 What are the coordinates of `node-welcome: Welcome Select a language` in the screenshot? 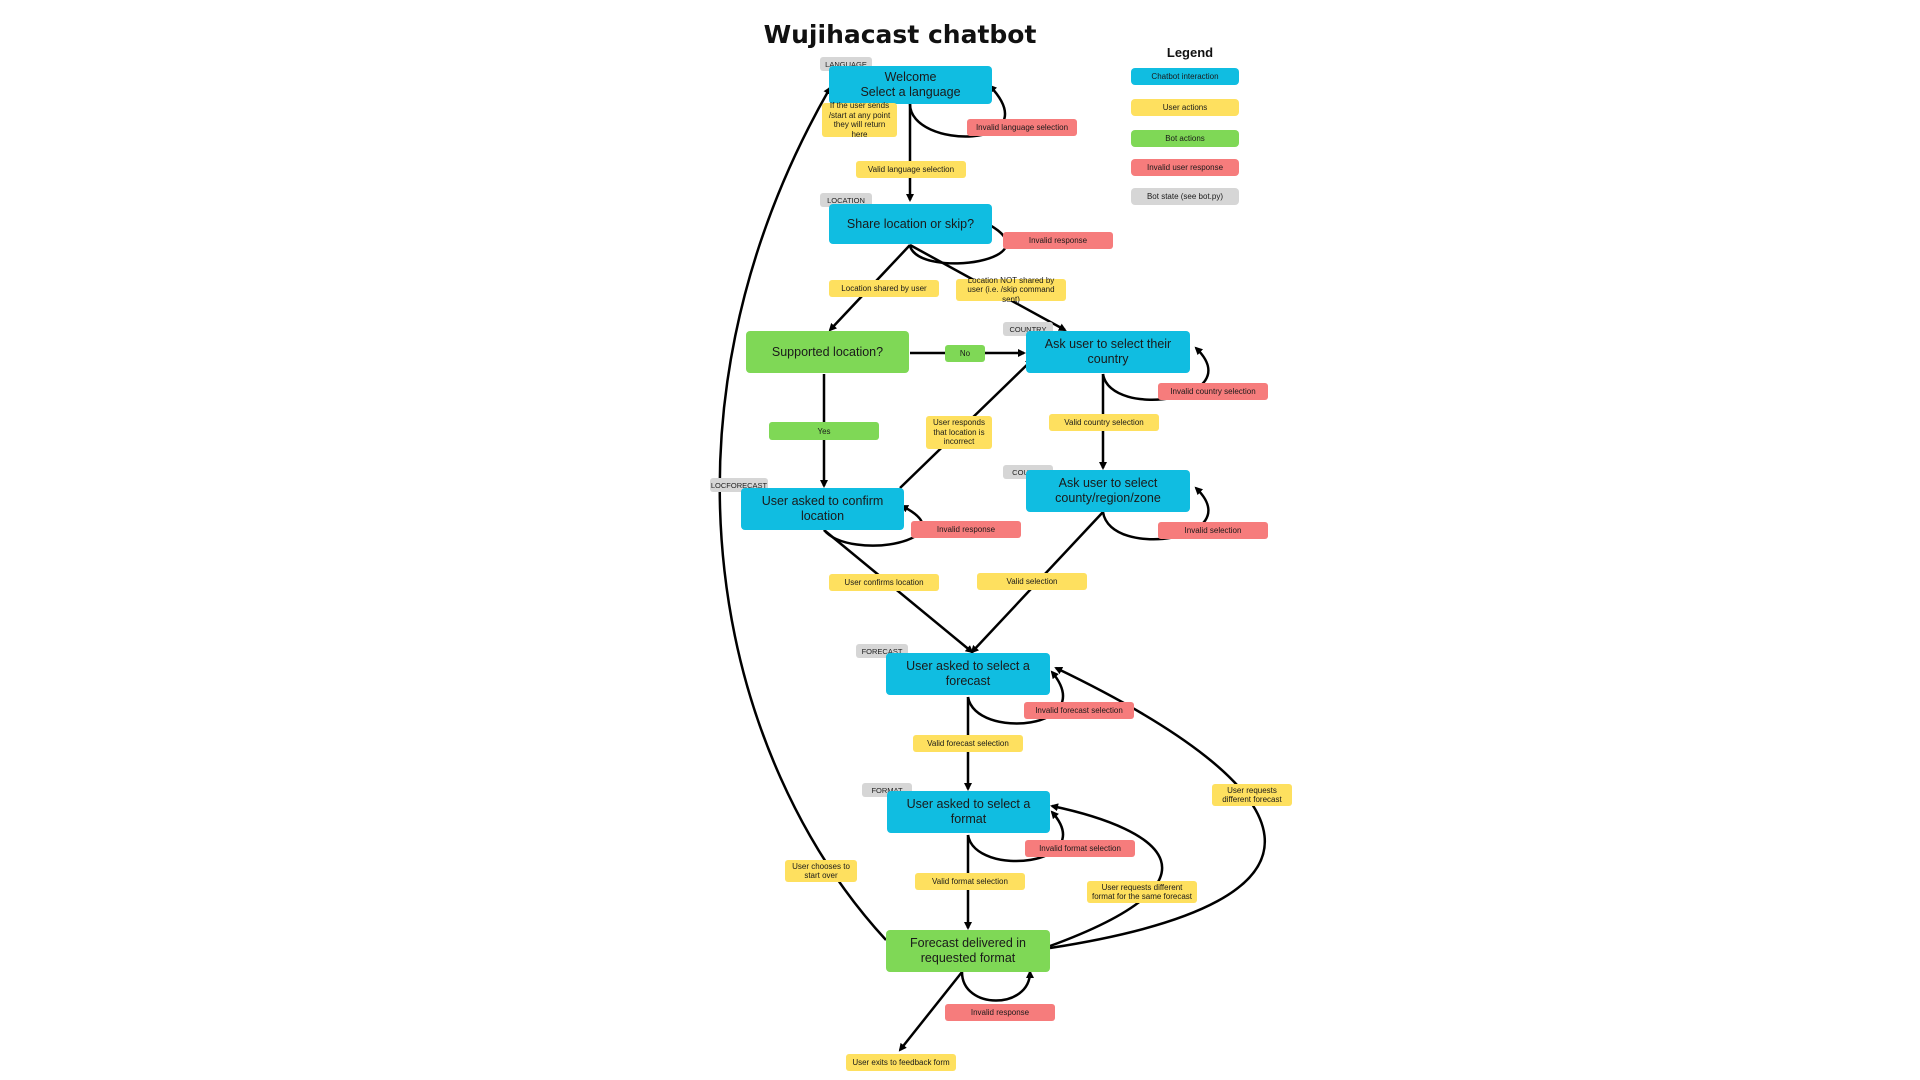 It's located at (910, 85).